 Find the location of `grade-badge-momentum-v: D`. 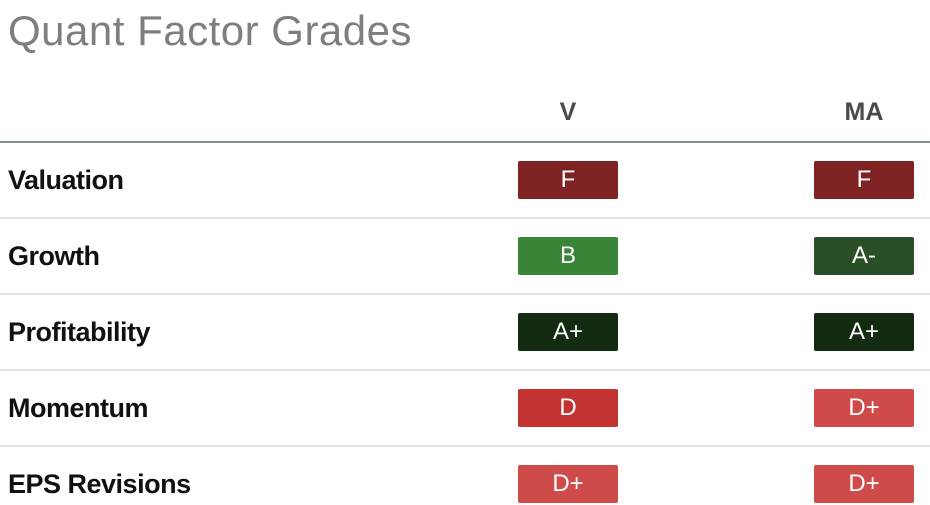

grade-badge-momentum-v: D is located at coordinates (568, 408).